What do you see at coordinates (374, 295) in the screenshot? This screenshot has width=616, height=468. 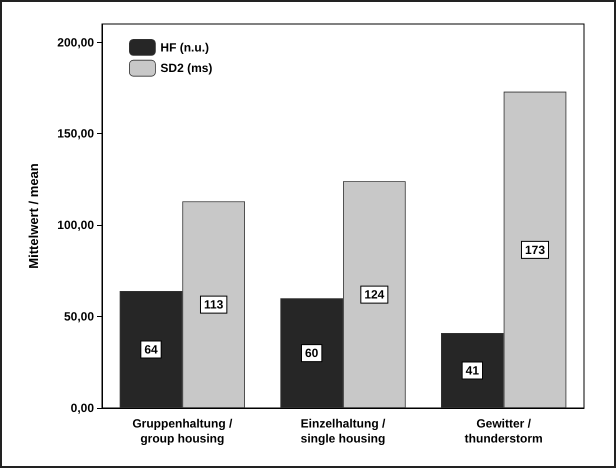 I see `data-label: 124` at bounding box center [374, 295].